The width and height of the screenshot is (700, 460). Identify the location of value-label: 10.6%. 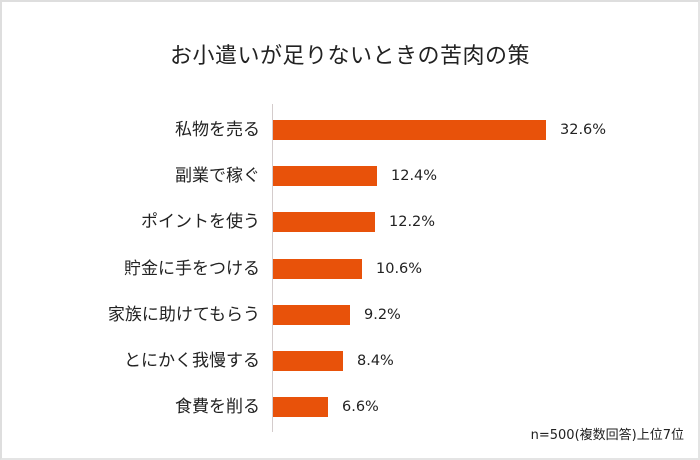
(399, 268).